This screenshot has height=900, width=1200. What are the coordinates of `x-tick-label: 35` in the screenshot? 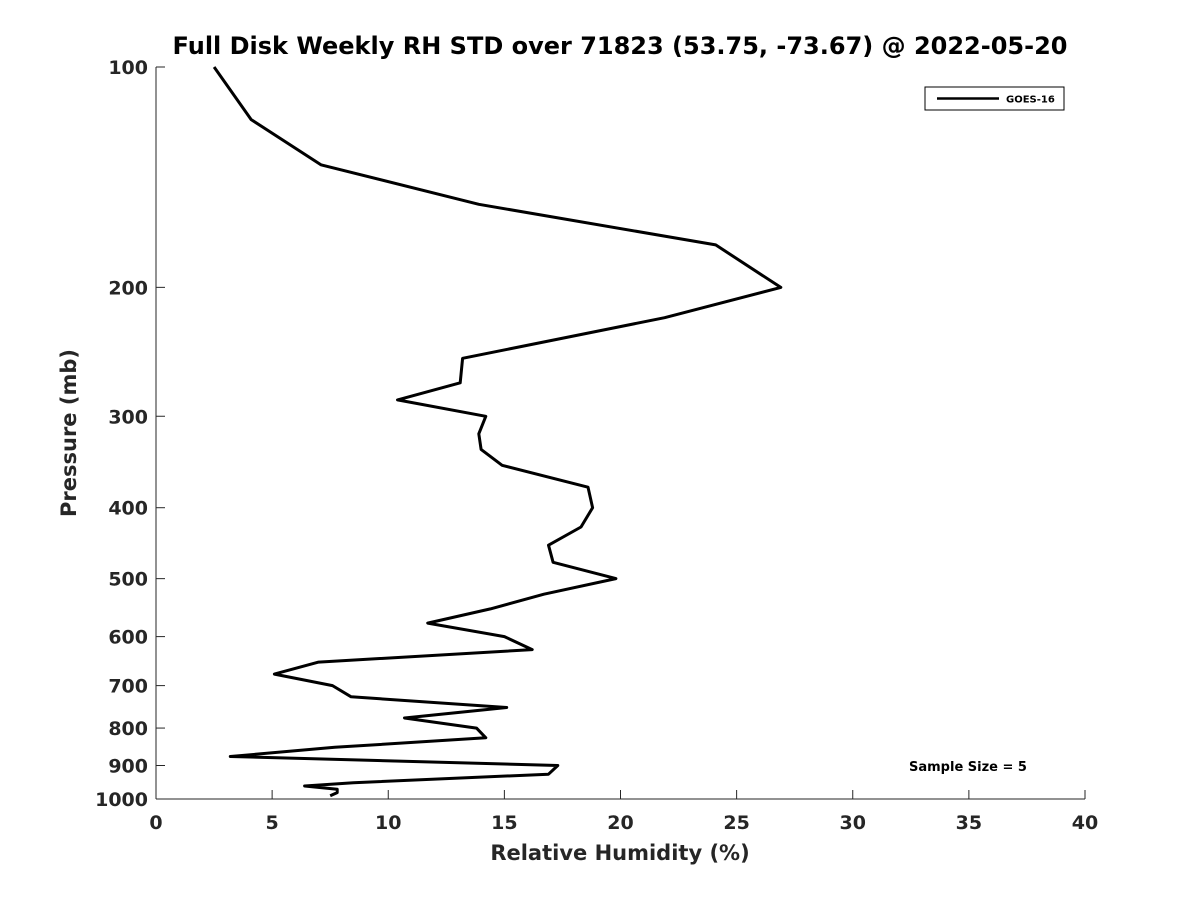 It's located at (969, 823).